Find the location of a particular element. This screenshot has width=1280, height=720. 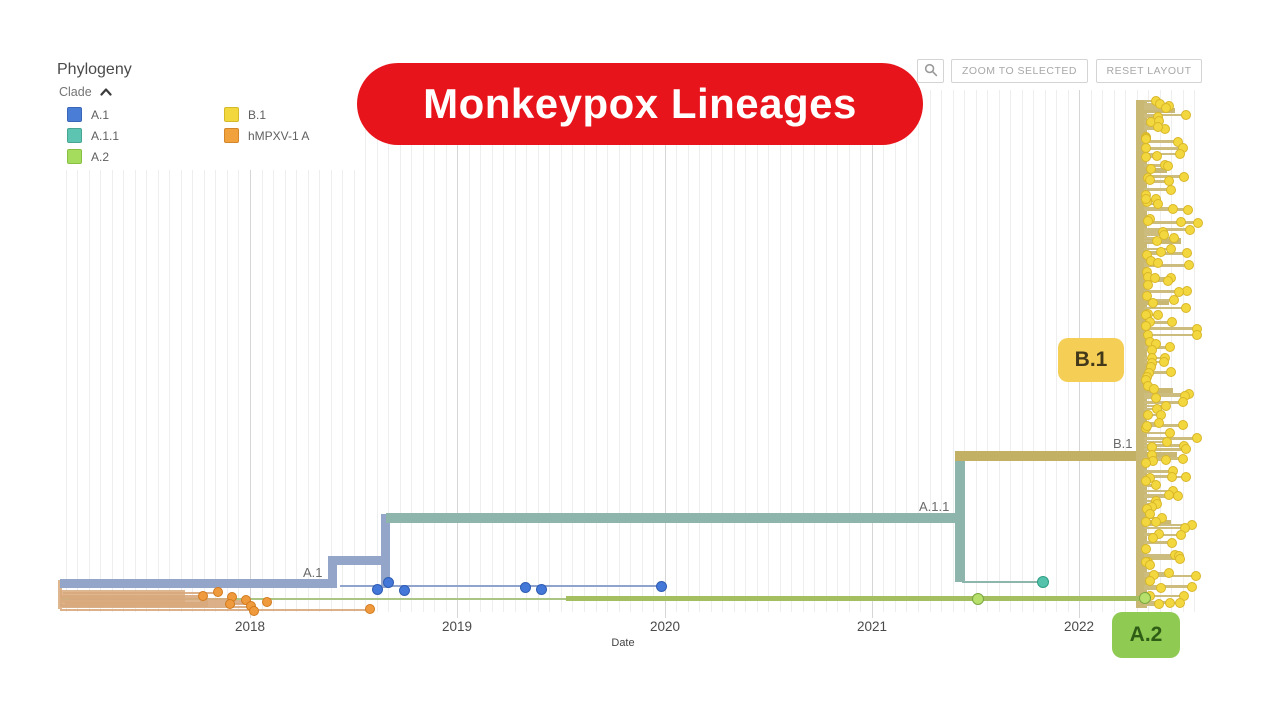

color-by-clade-toggle: Clade is located at coordinates (85, 92).